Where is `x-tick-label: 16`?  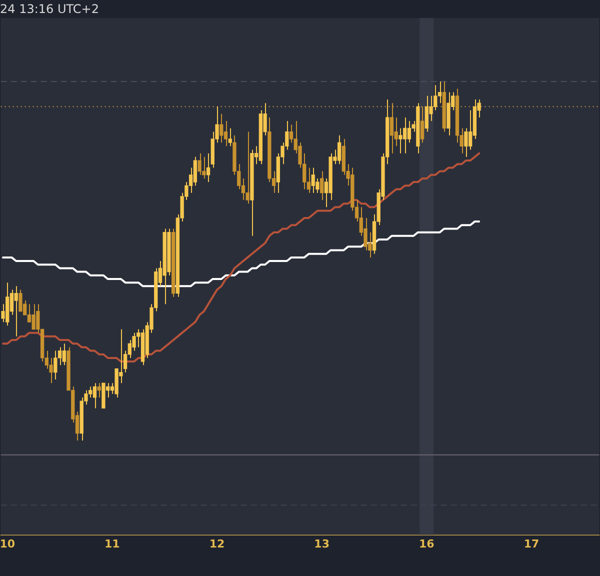
x-tick-label: 16 is located at coordinates (427, 543).